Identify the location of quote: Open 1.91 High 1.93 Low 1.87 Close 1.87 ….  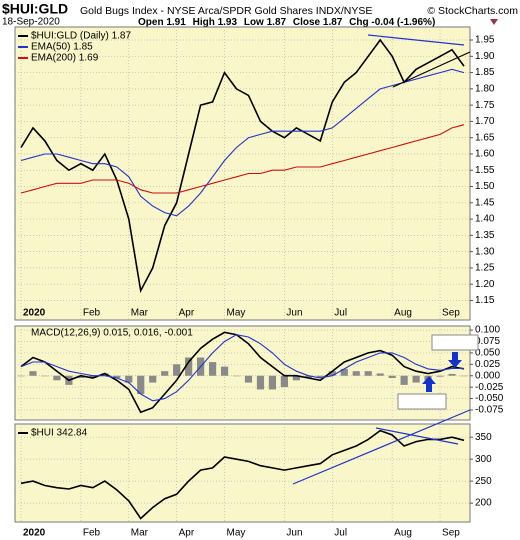
(286, 22).